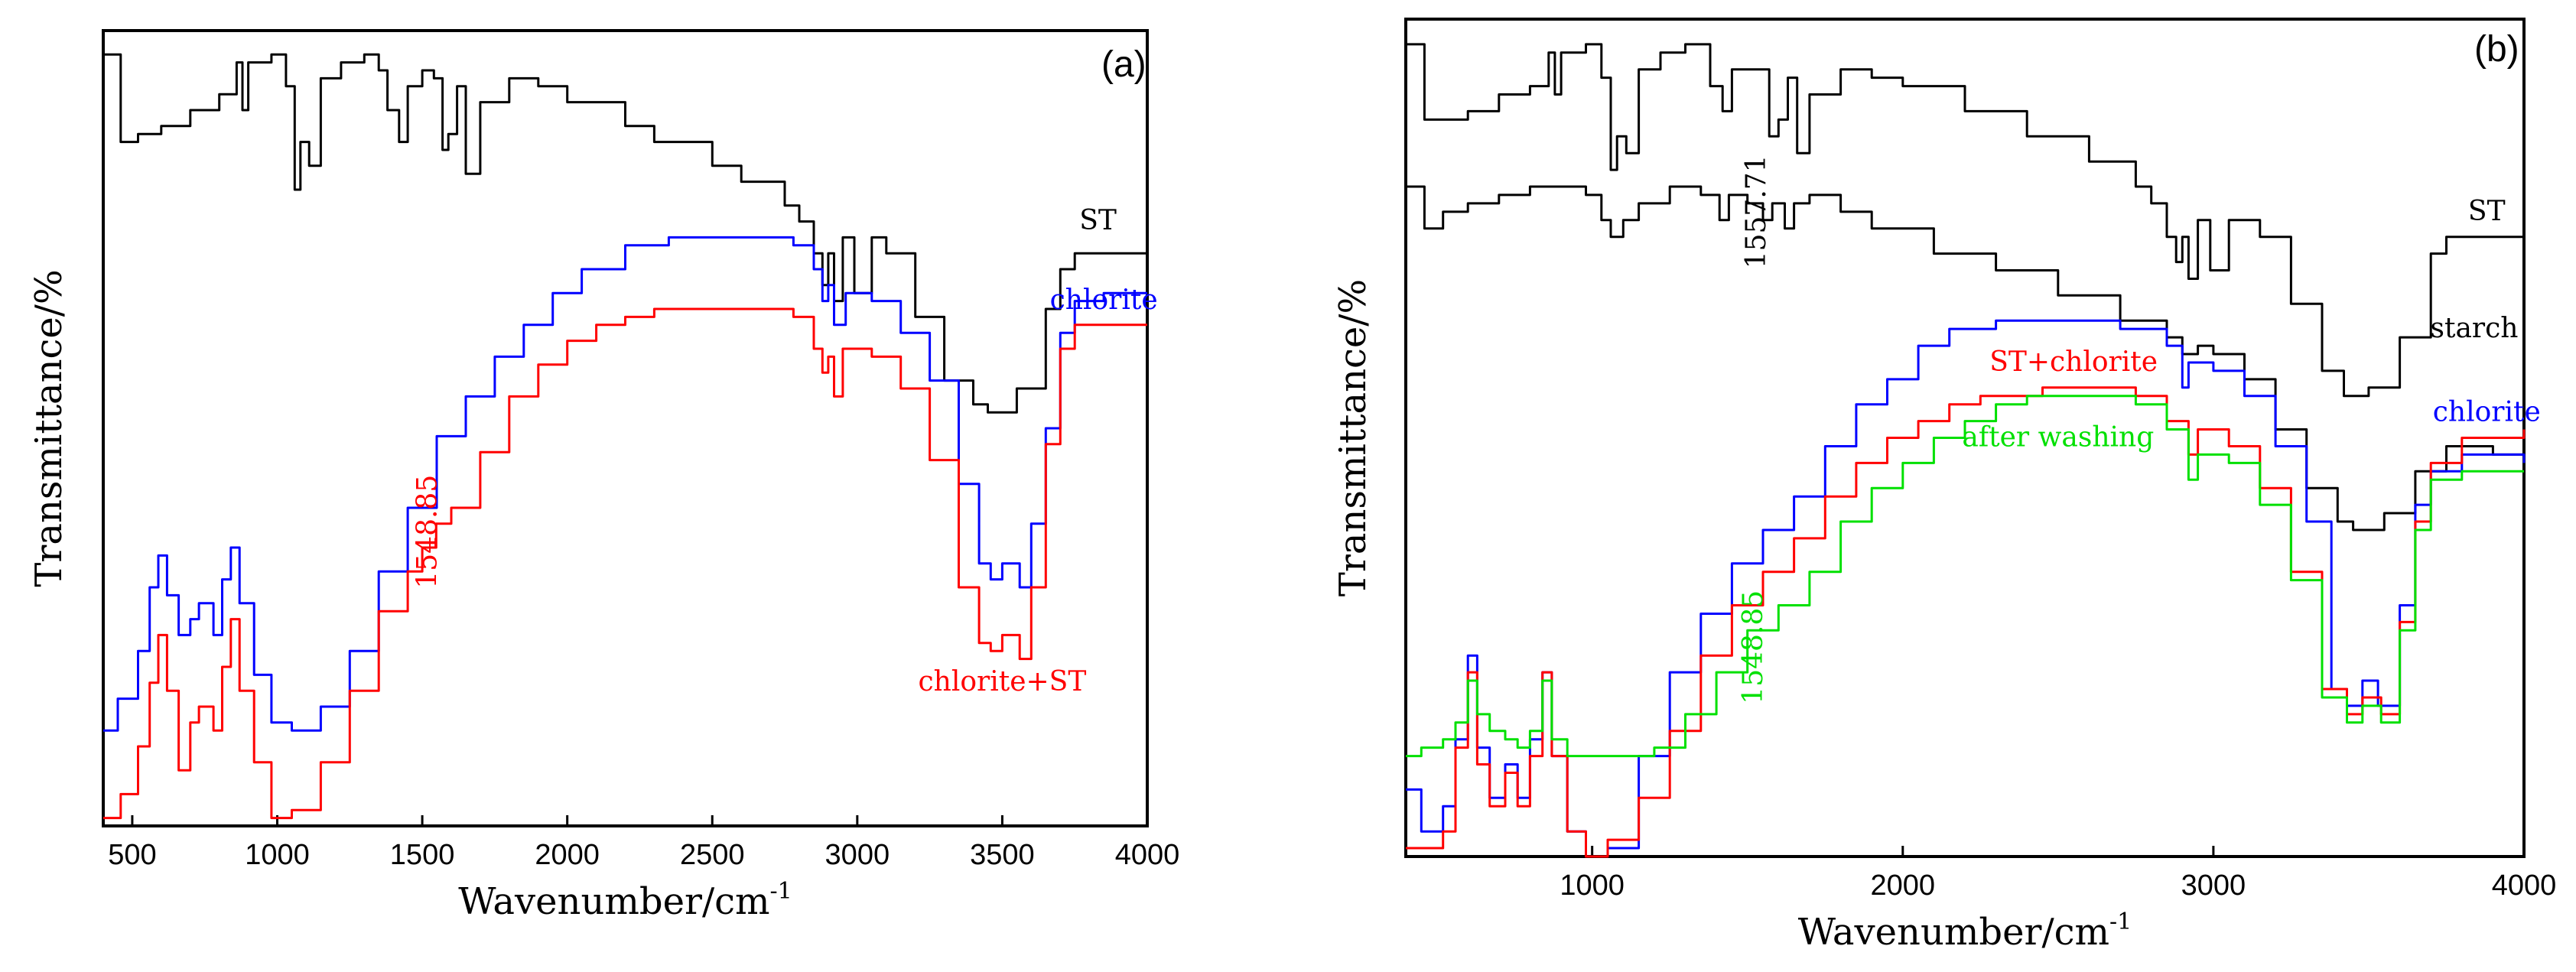 The image size is (2576, 972). Describe the element at coordinates (422, 855) in the screenshot. I see `x-tick-label: 1500` at that location.